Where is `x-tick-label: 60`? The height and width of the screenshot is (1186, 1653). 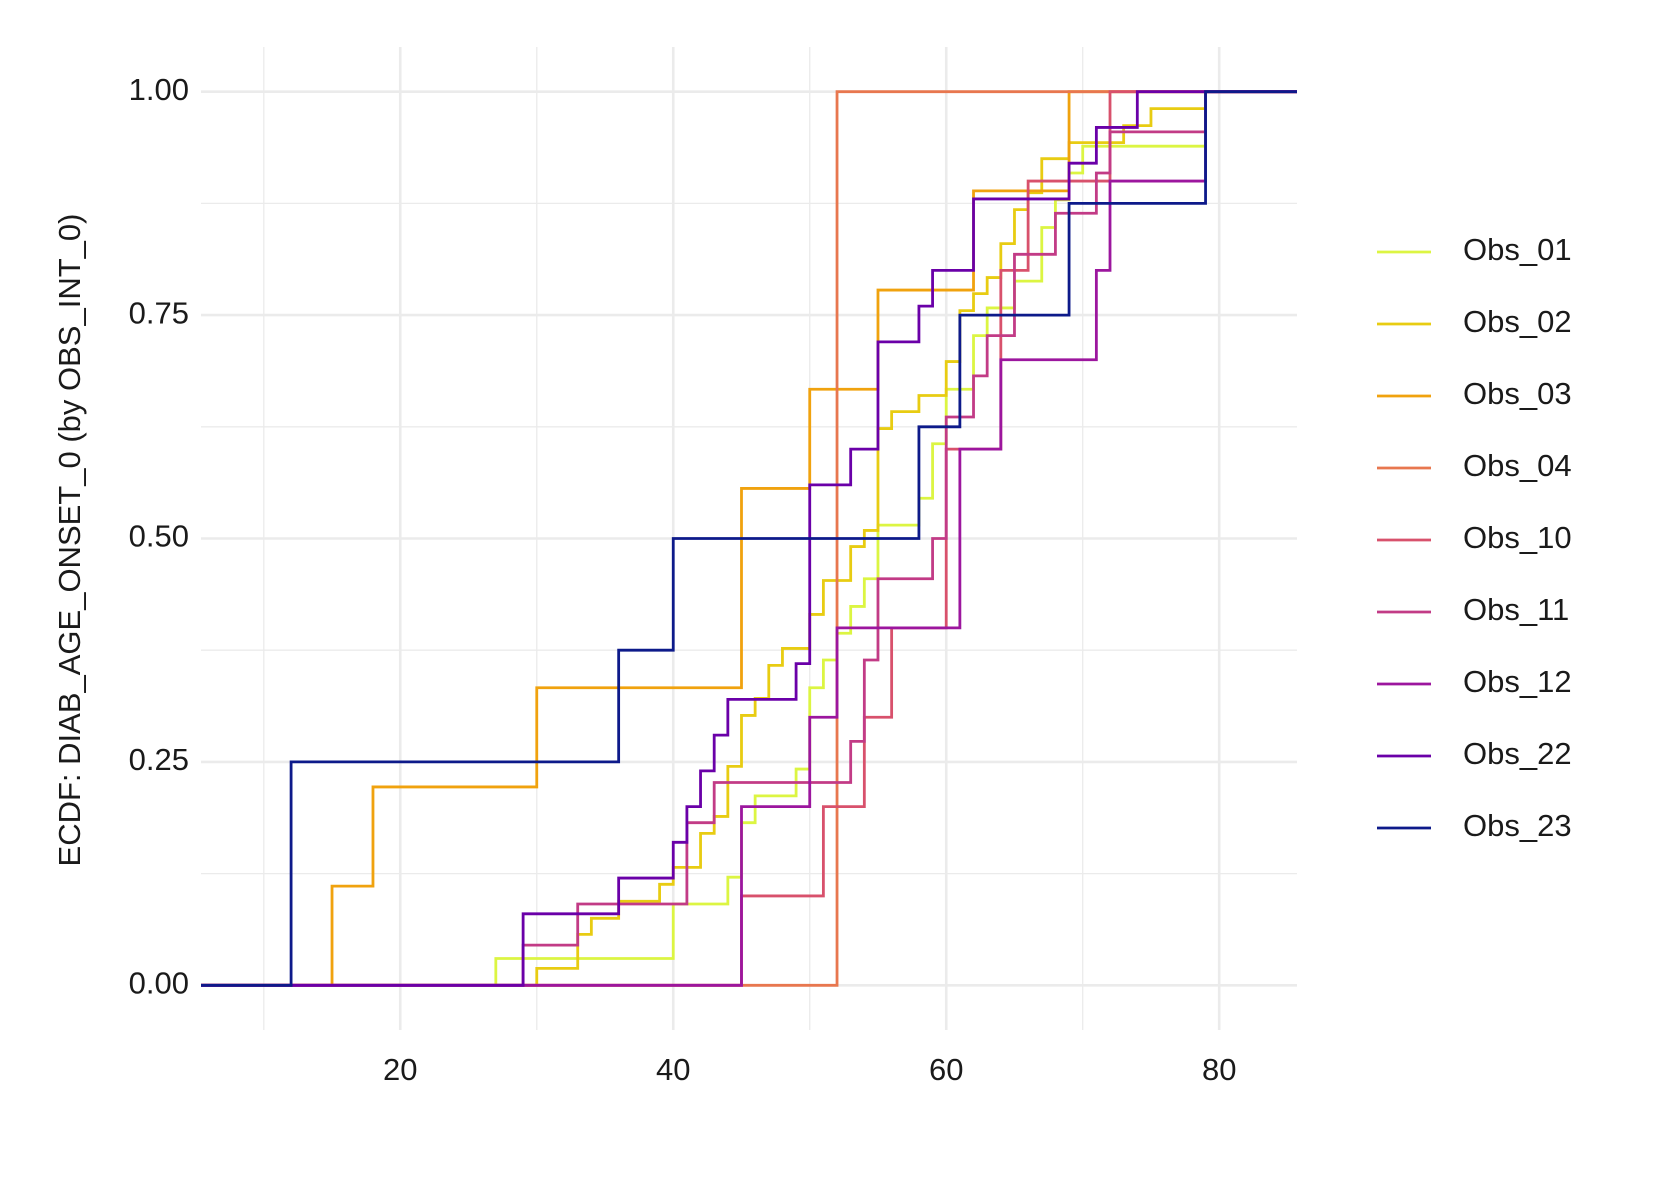
x-tick-label: 60 is located at coordinates (946, 1069).